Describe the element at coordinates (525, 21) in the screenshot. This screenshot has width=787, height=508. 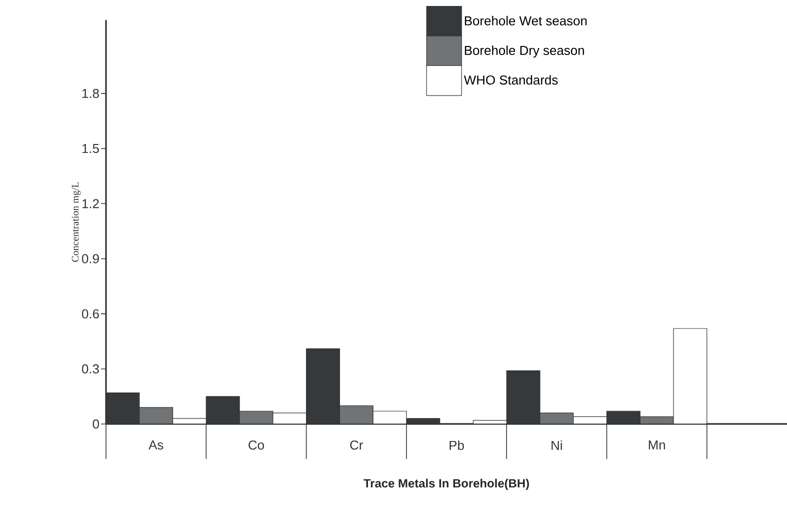
I see `legend-label: Borehole Wet season` at that location.